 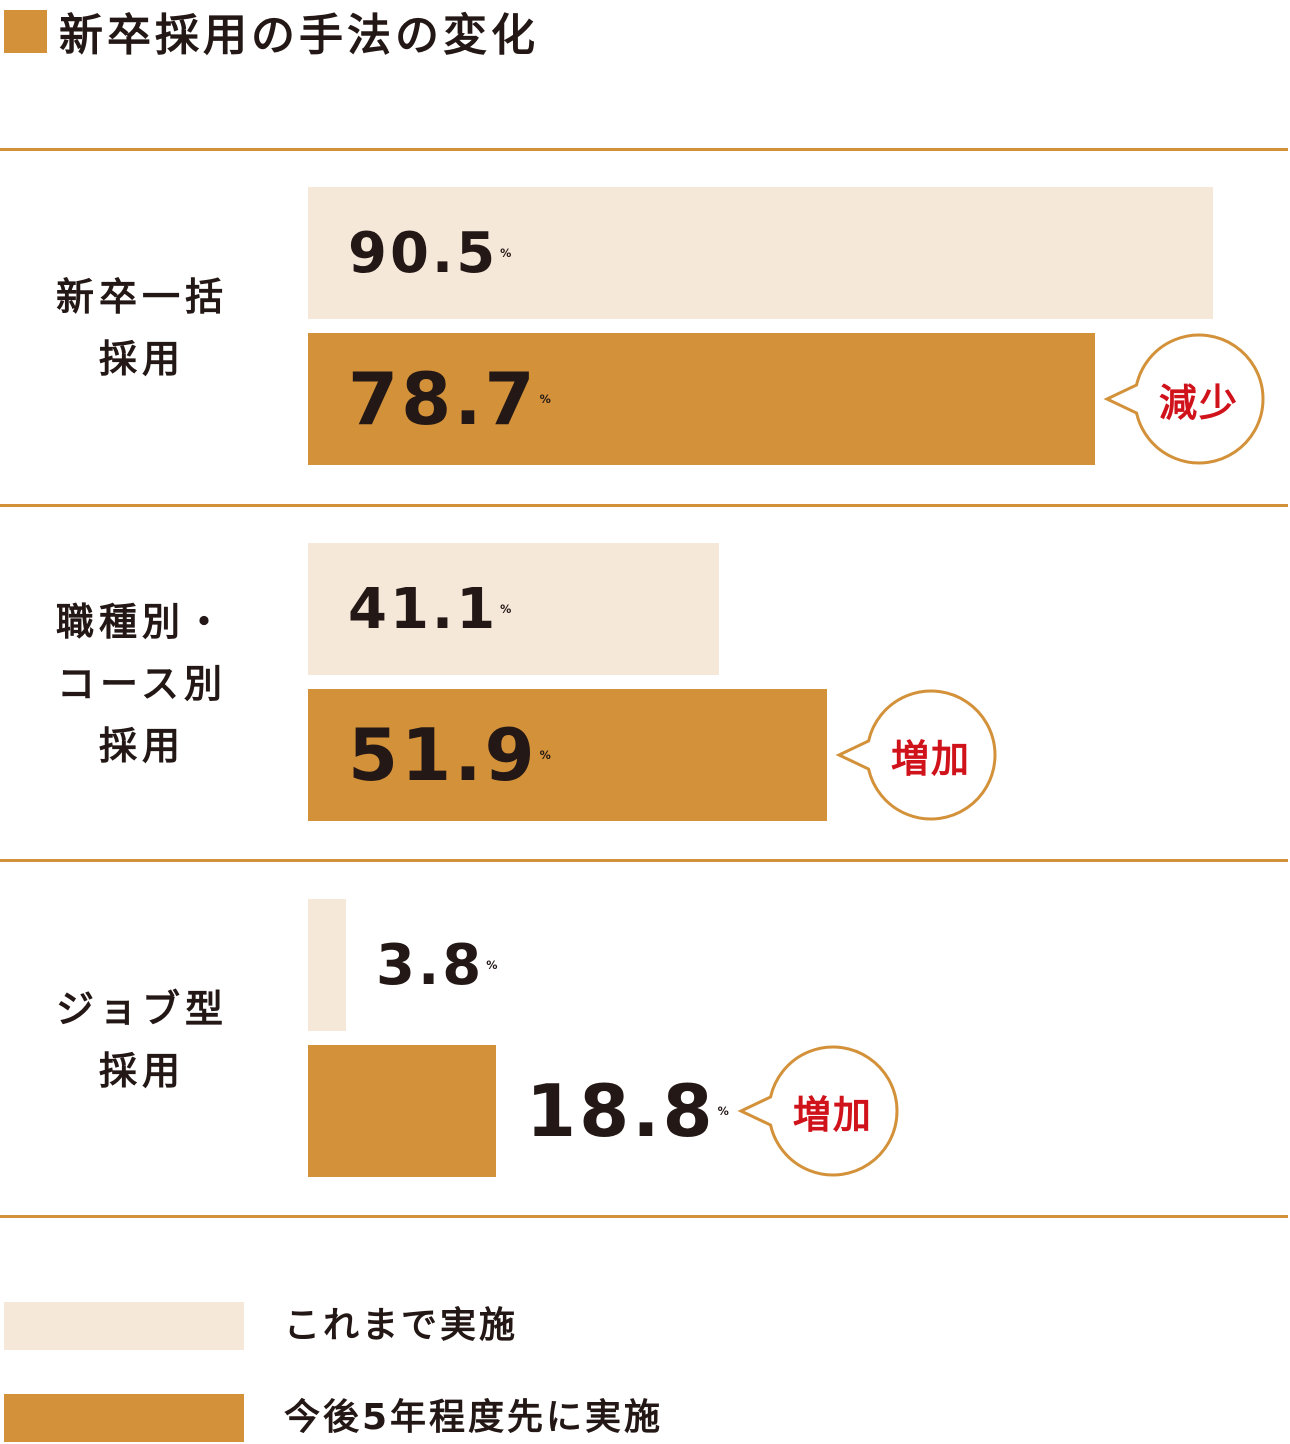 I want to click on category-label: 職種別・コース別採用, so click(x=142, y=684).